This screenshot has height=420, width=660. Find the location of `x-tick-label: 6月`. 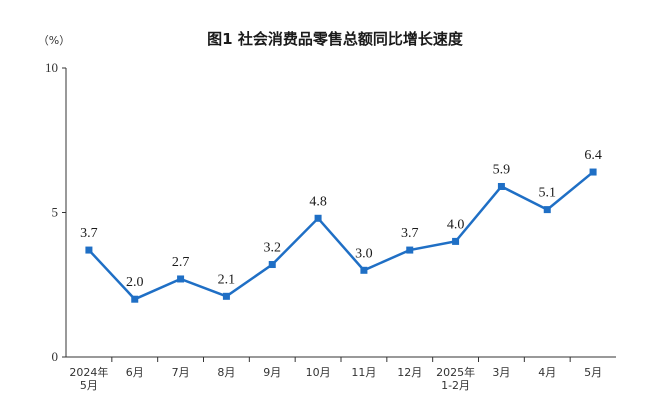

x-tick-label: 6月 is located at coordinates (135, 372).